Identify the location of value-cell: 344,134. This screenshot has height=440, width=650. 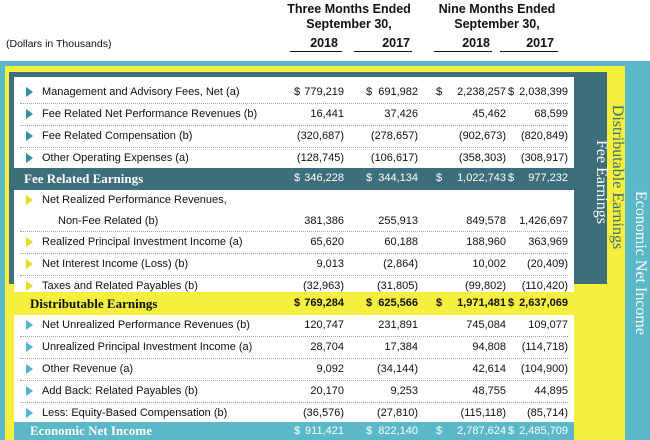
(398, 178).